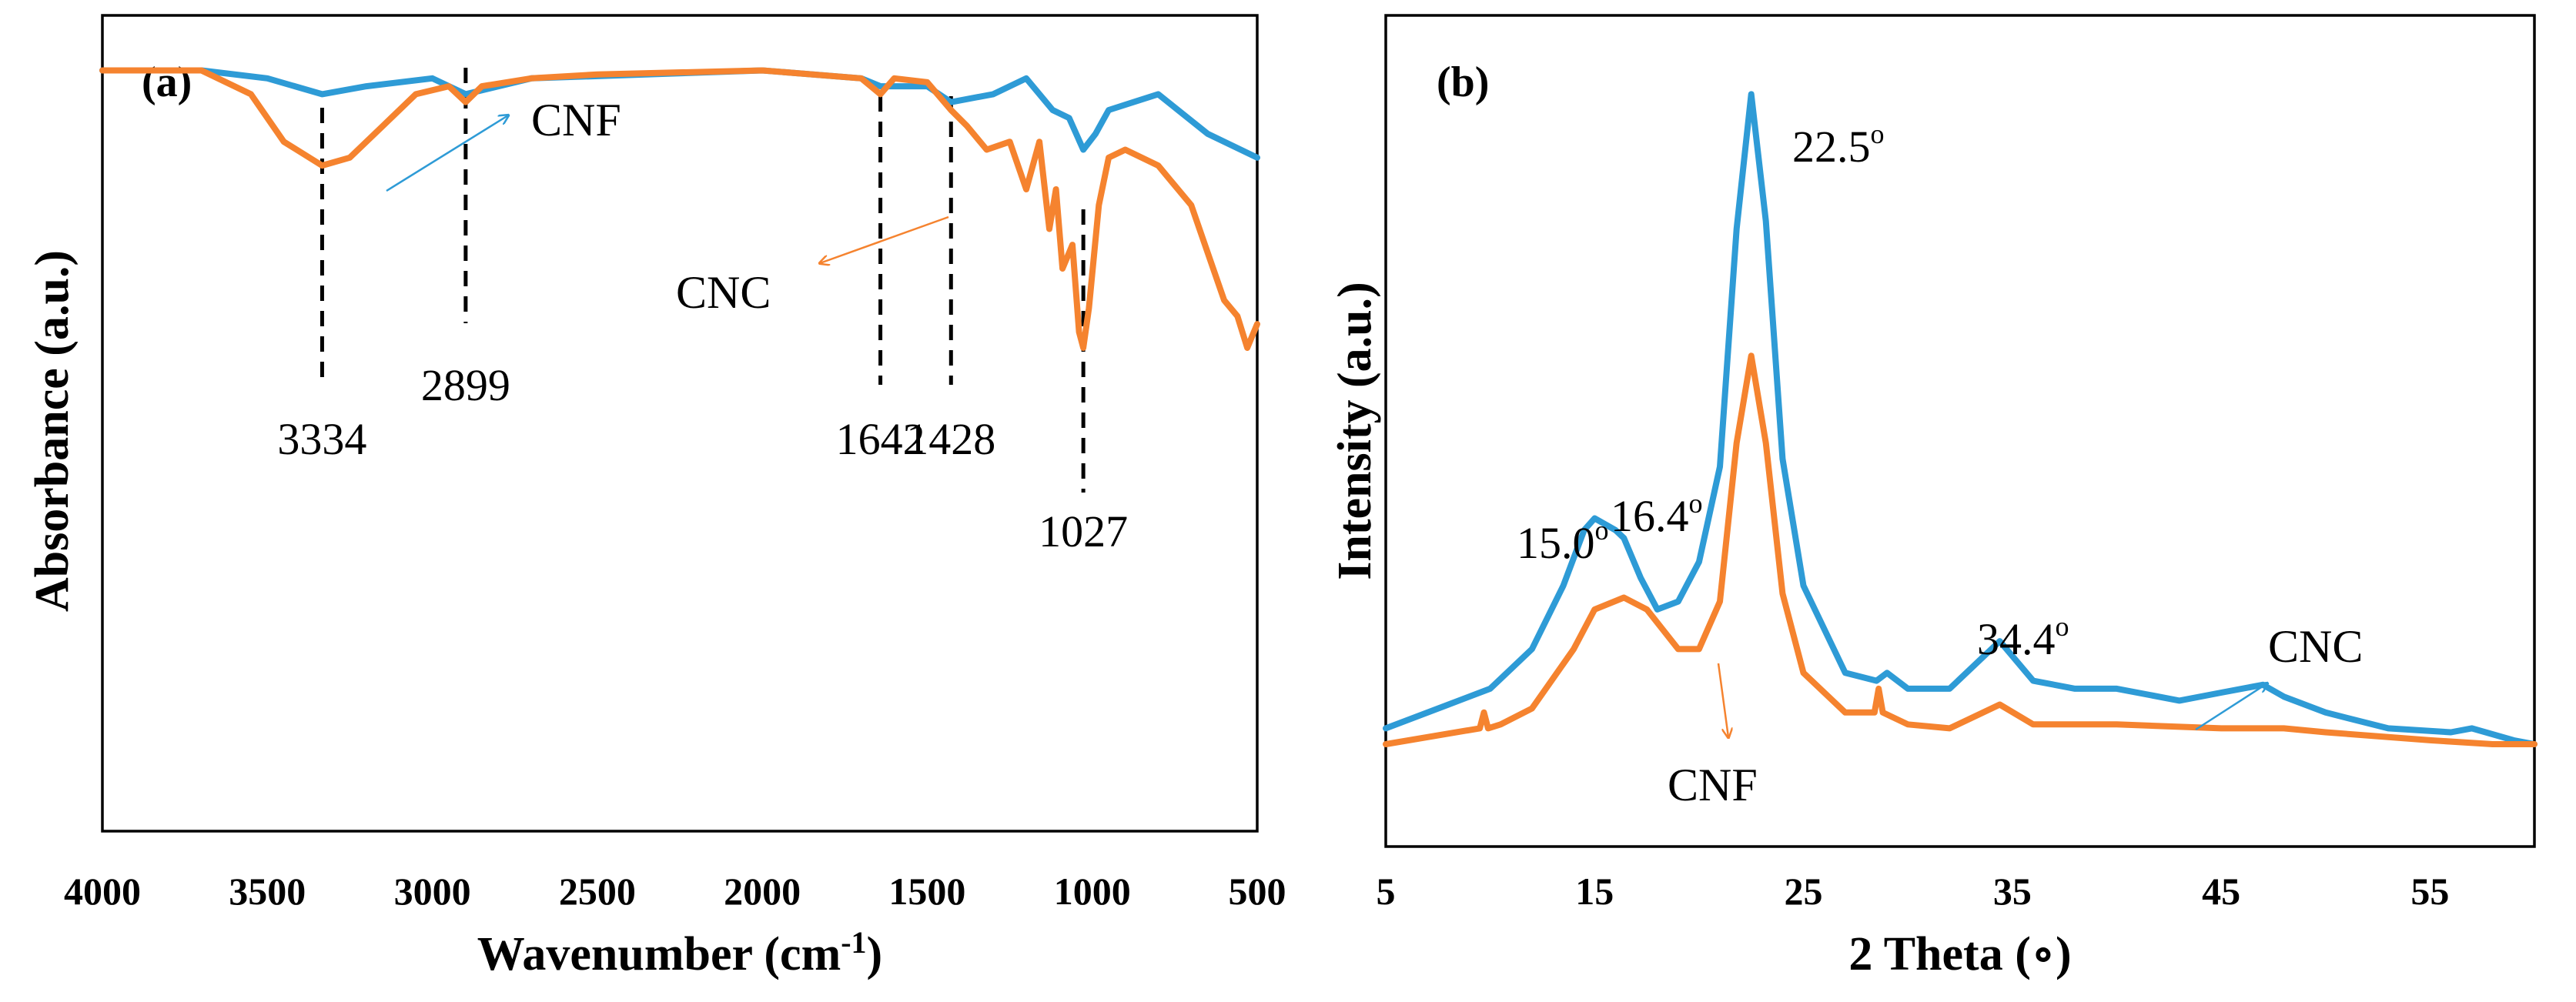 This screenshot has width=2576, height=1002. Describe the element at coordinates (1083, 531) in the screenshot. I see `peak-line-label-1027: 1027` at that location.